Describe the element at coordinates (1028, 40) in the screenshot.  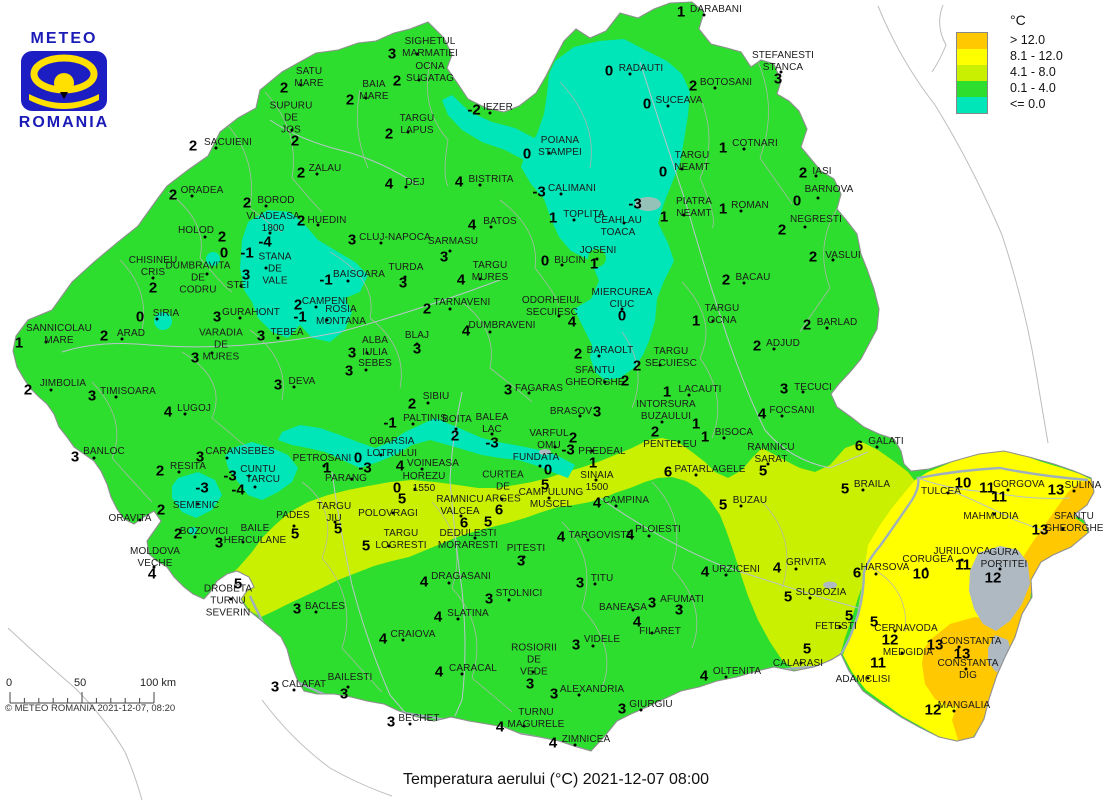
I see `legend-label: > 12.0` at that location.